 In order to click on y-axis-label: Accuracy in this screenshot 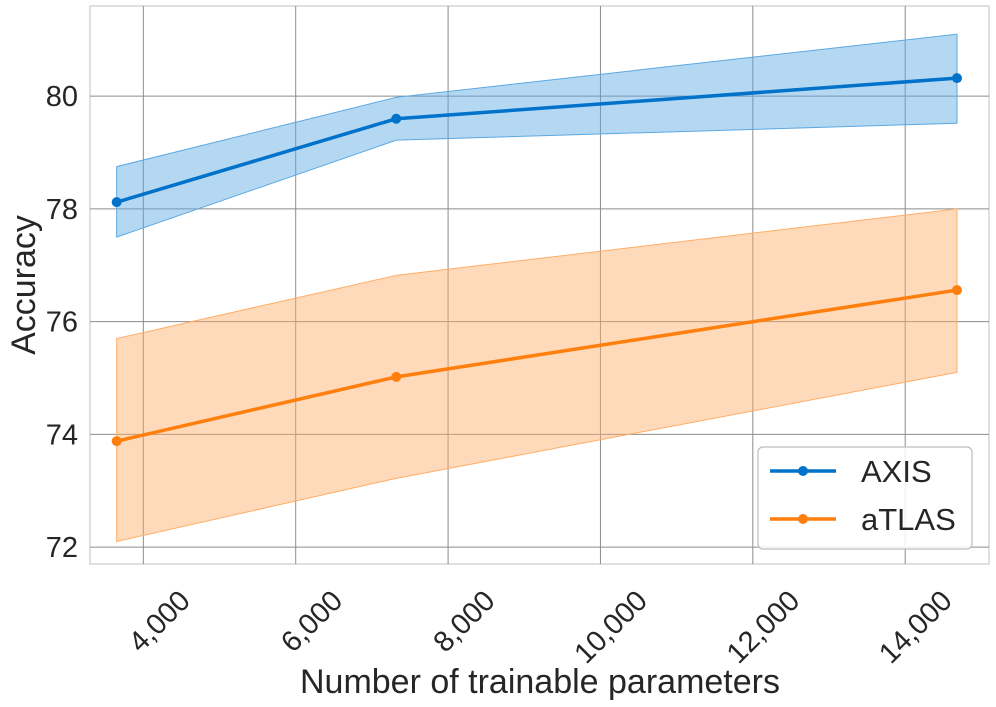, I will do `click(24, 285)`.